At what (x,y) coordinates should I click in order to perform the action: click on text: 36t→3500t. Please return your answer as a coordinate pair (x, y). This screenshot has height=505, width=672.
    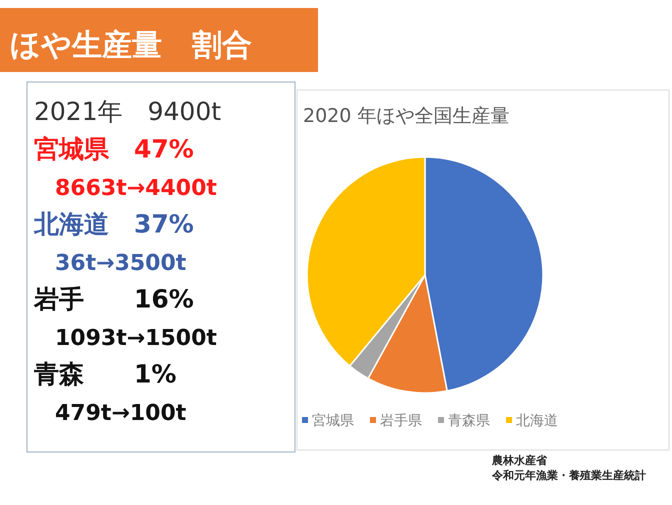
    Looking at the image, I should click on (121, 263).